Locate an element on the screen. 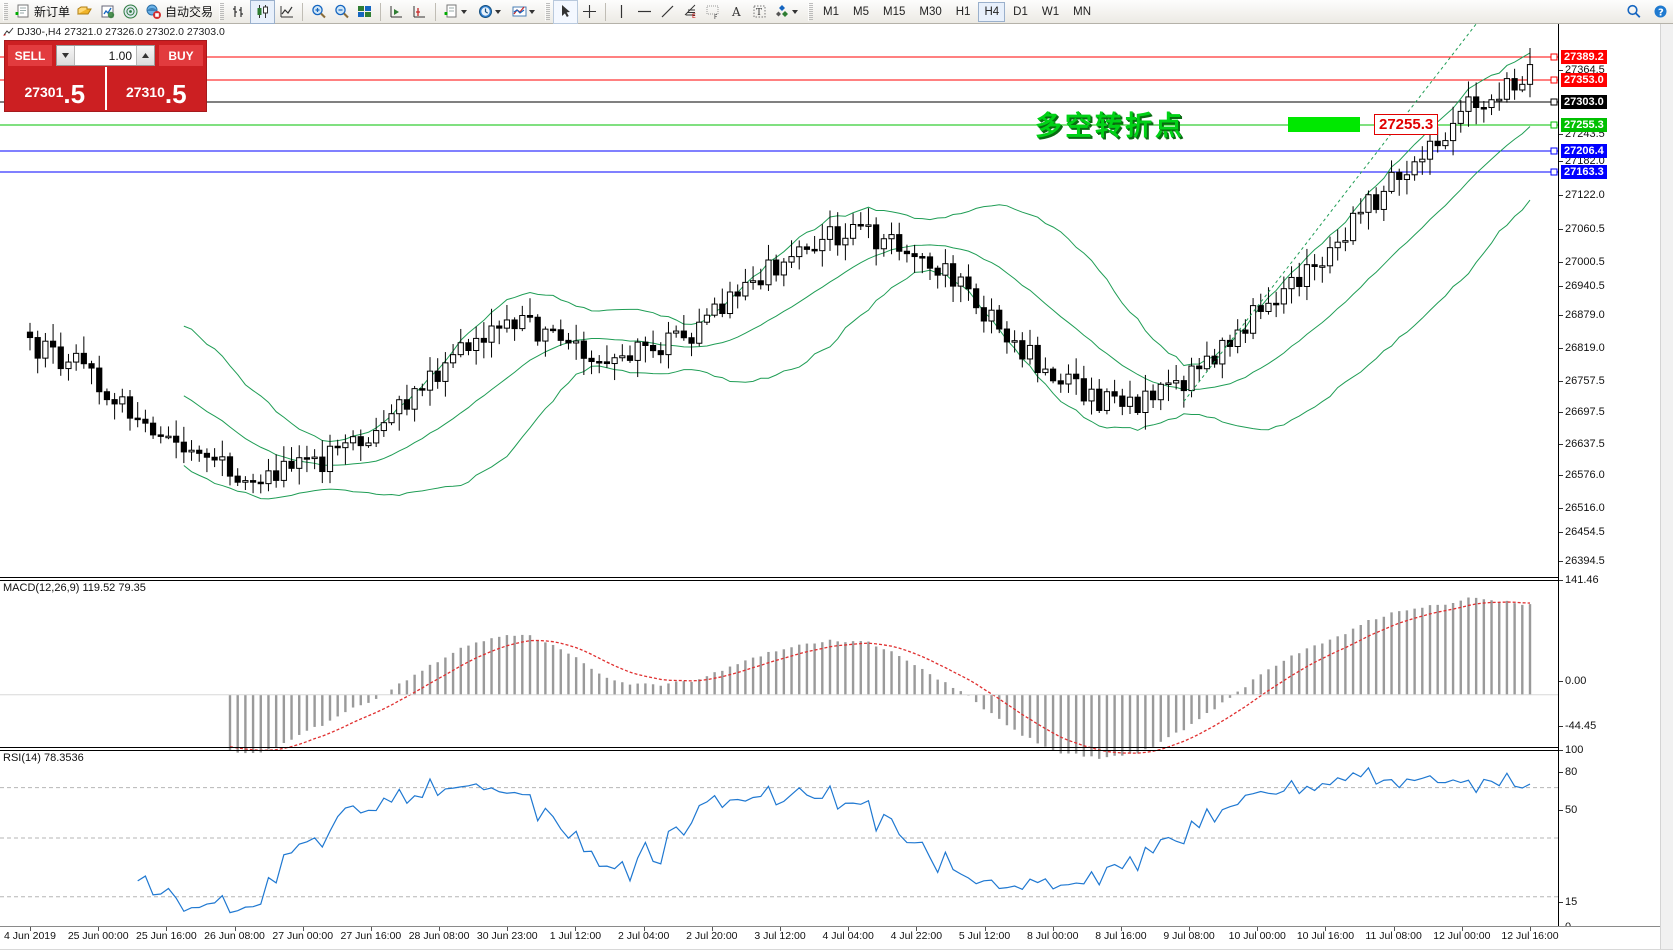  svg-text: A is located at coordinates (736, 12).